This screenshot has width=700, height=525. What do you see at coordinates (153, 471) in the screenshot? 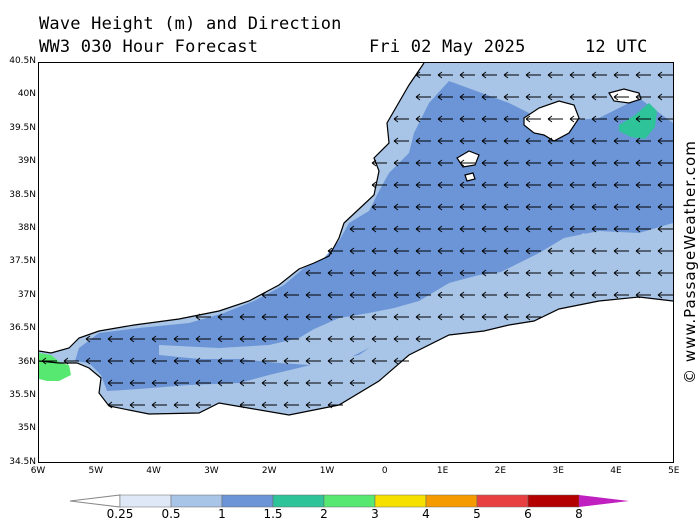
I see `lon-label: 4W` at bounding box center [153, 471].